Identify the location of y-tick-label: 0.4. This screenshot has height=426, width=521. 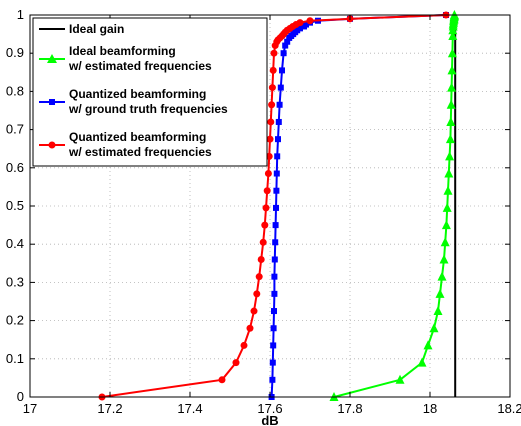
(15, 243).